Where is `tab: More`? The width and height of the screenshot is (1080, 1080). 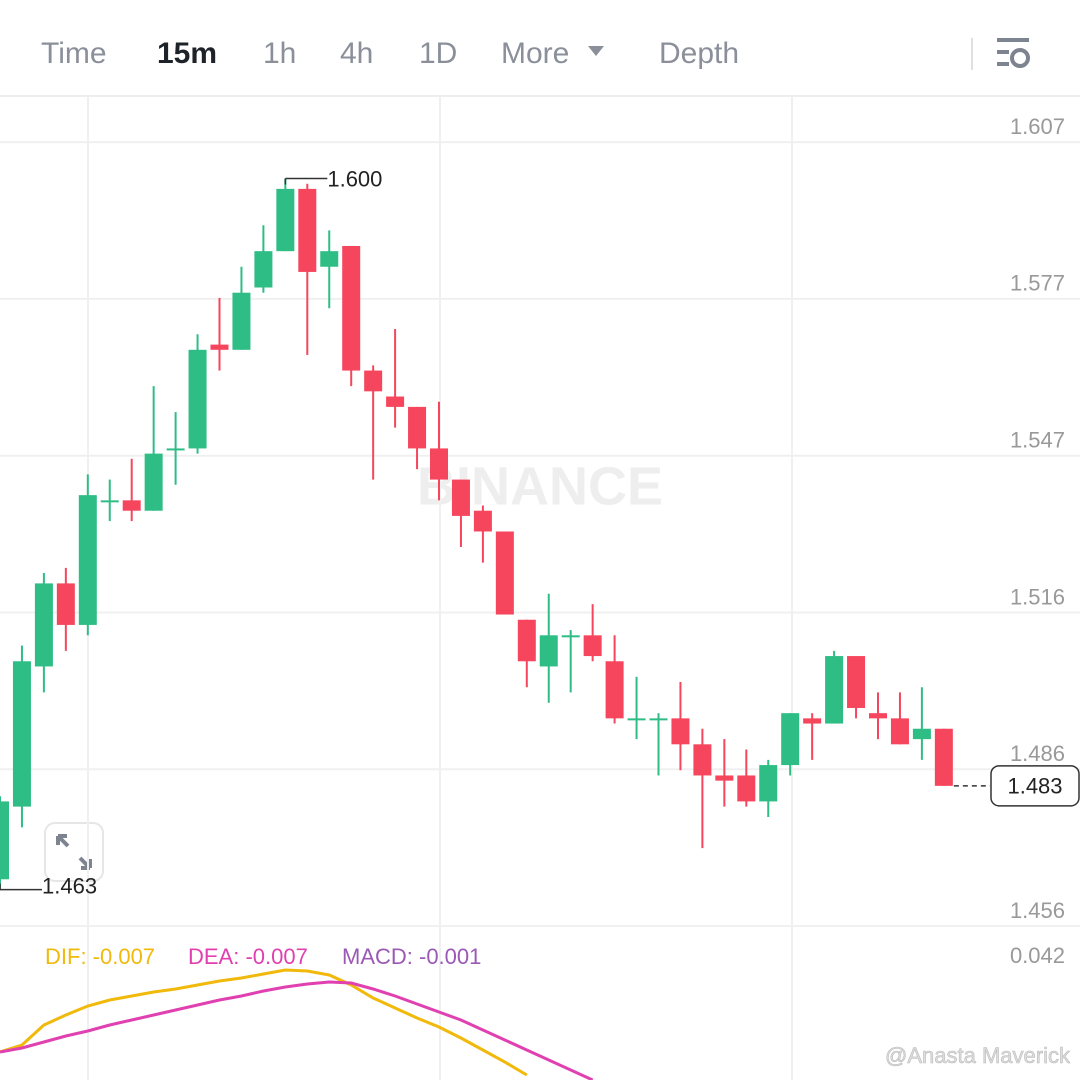
tab: More is located at coordinates (535, 53).